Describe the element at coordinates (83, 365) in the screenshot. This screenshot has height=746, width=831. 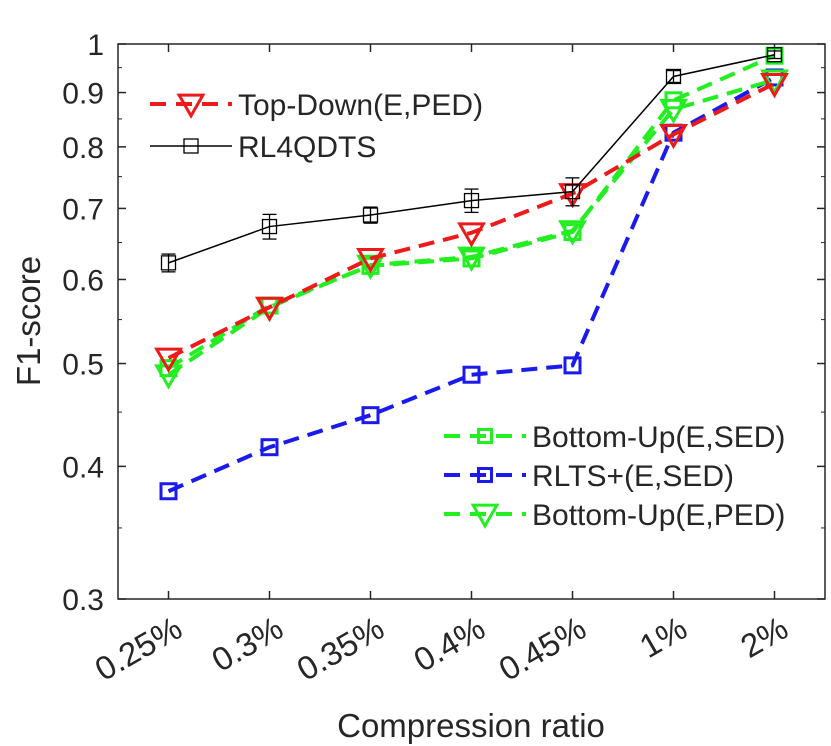
I see `y-tick-label: 0.5` at that location.